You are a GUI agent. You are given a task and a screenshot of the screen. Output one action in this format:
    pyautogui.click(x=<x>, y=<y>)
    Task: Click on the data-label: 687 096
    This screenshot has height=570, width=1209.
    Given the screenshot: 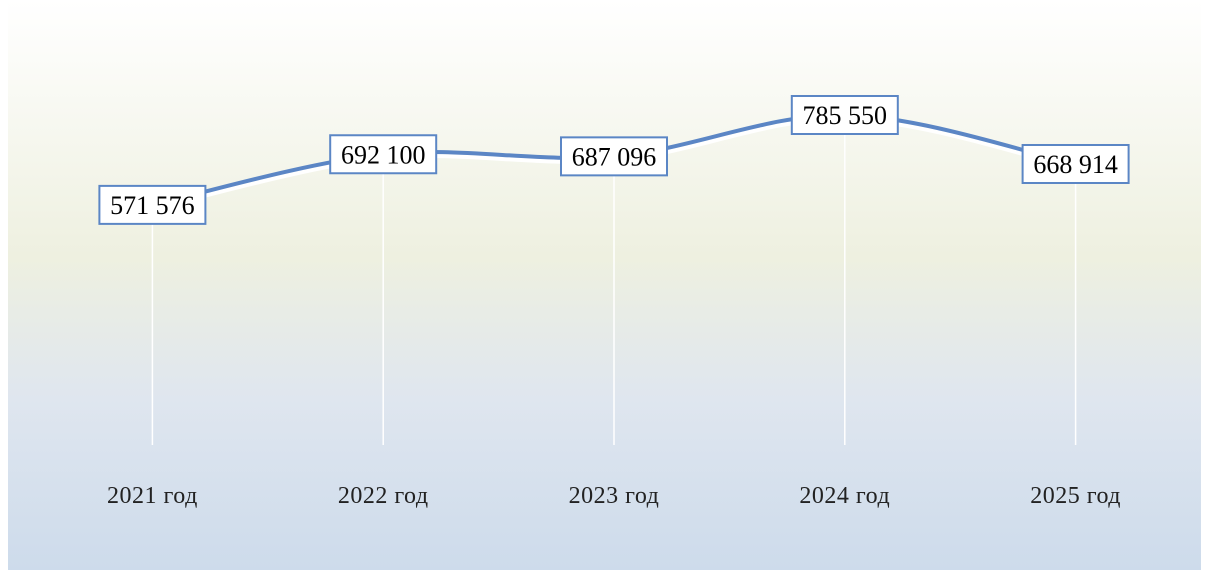 What is the action you would take?
    pyautogui.click(x=614, y=156)
    